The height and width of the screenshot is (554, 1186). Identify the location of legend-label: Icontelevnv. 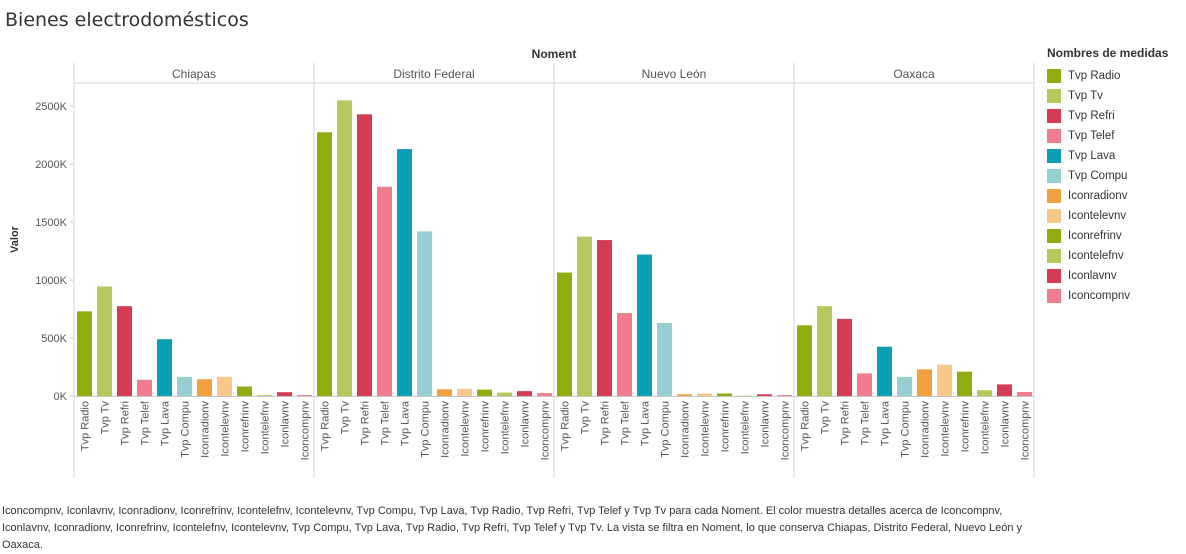
(1097, 216).